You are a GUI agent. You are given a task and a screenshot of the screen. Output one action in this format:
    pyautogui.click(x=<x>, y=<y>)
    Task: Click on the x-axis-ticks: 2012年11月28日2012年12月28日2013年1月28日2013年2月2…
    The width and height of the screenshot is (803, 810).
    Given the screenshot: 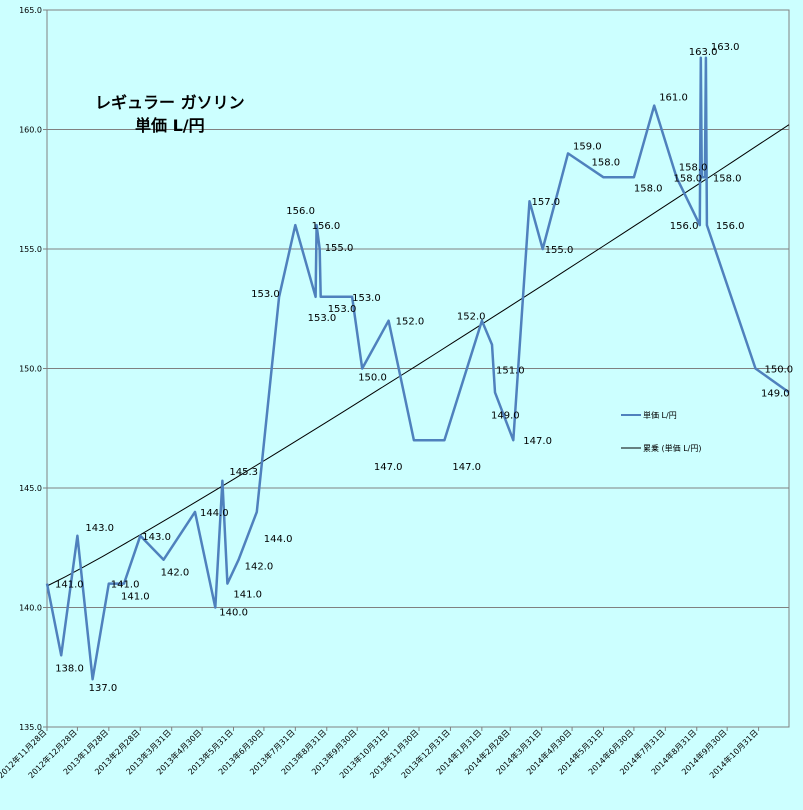 What is the action you would take?
    pyautogui.click(x=380, y=753)
    